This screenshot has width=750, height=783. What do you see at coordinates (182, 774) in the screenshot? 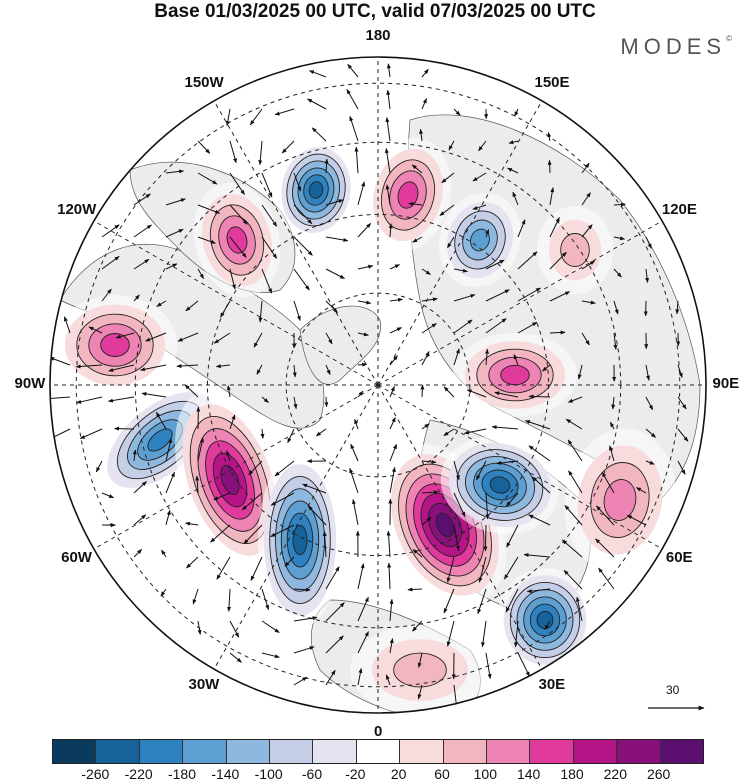
I see `colorbar-tick-label: -180` at bounding box center [182, 774].